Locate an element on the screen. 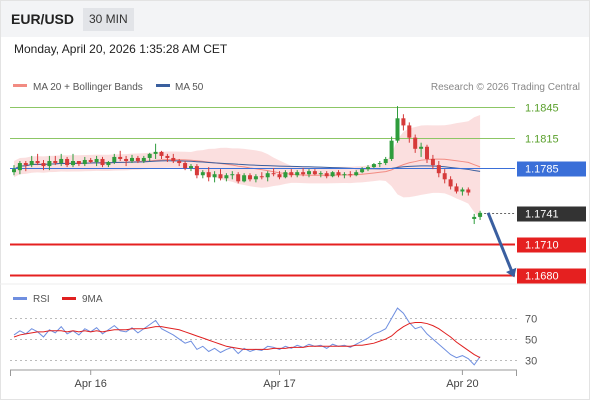 Image resolution: width=590 pixels, height=400 pixels. level-tag-1.1741 is located at coordinates (551, 214).